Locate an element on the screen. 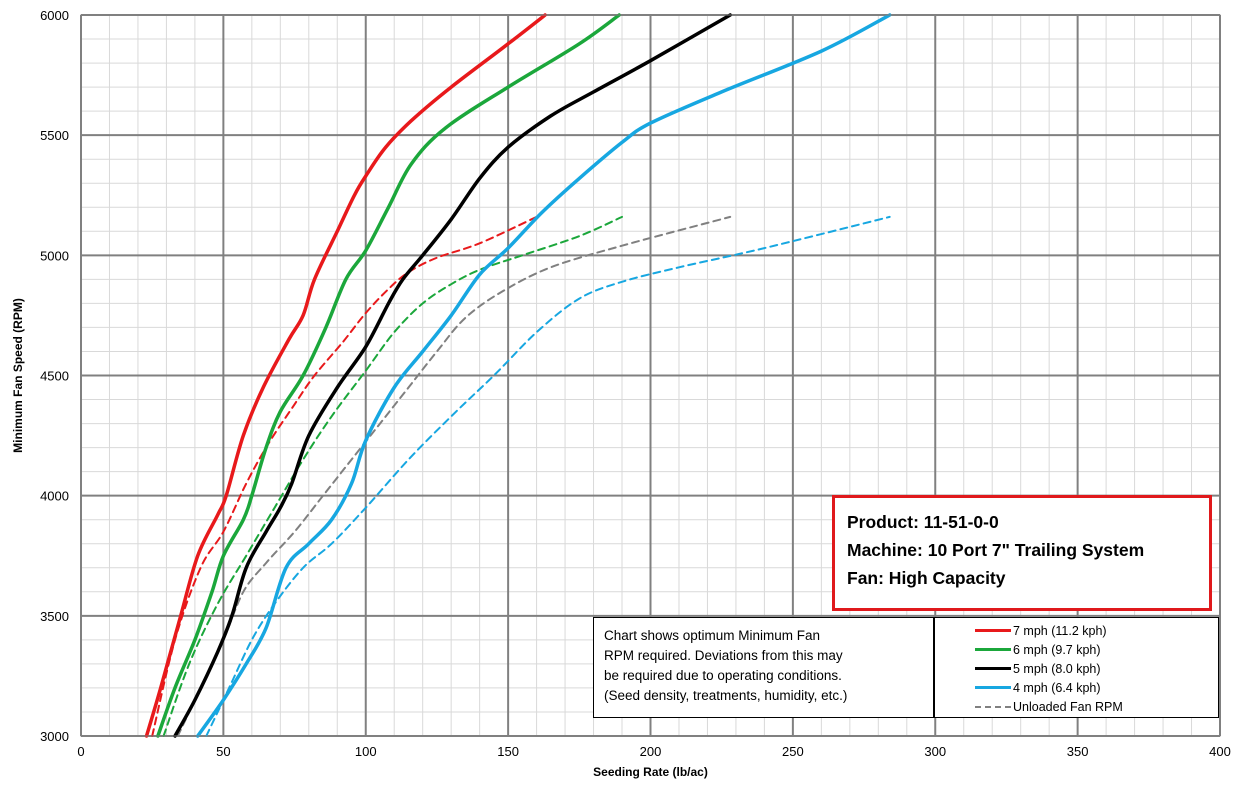 The width and height of the screenshot is (1243, 789). y-tick-label: 3000 is located at coordinates (54, 736).